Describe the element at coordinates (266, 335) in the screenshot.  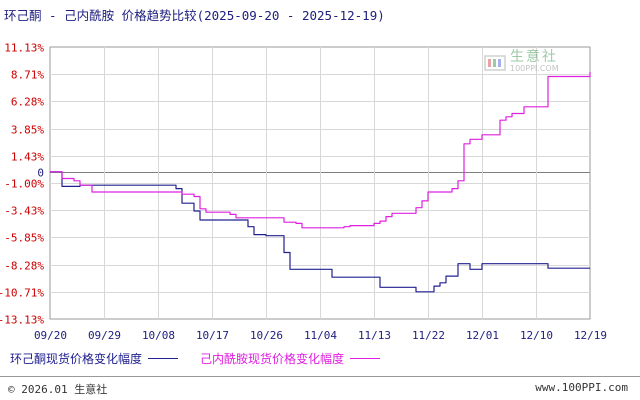
I see `x-tick-label: 10/26` at that location.